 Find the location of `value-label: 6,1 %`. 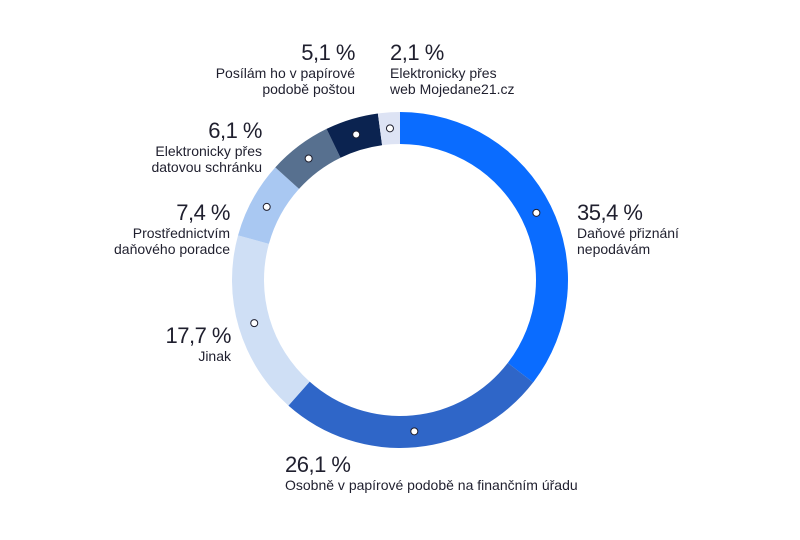

value-label: 6,1 % is located at coordinates (235, 130).